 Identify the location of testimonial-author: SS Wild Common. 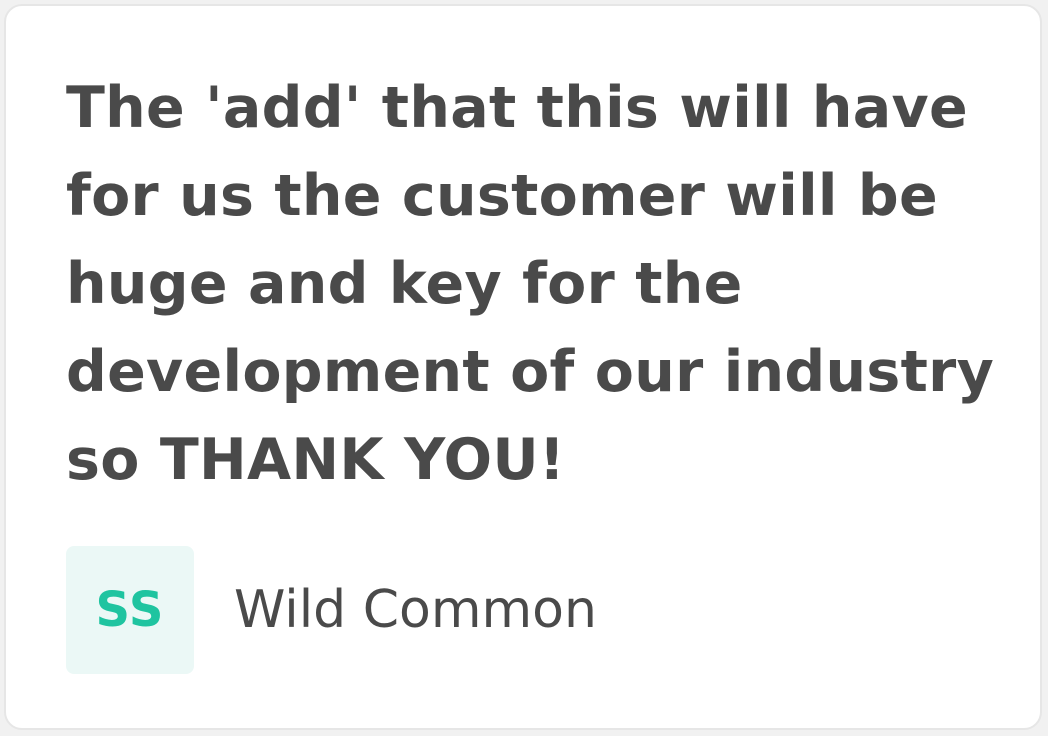
(331, 610).